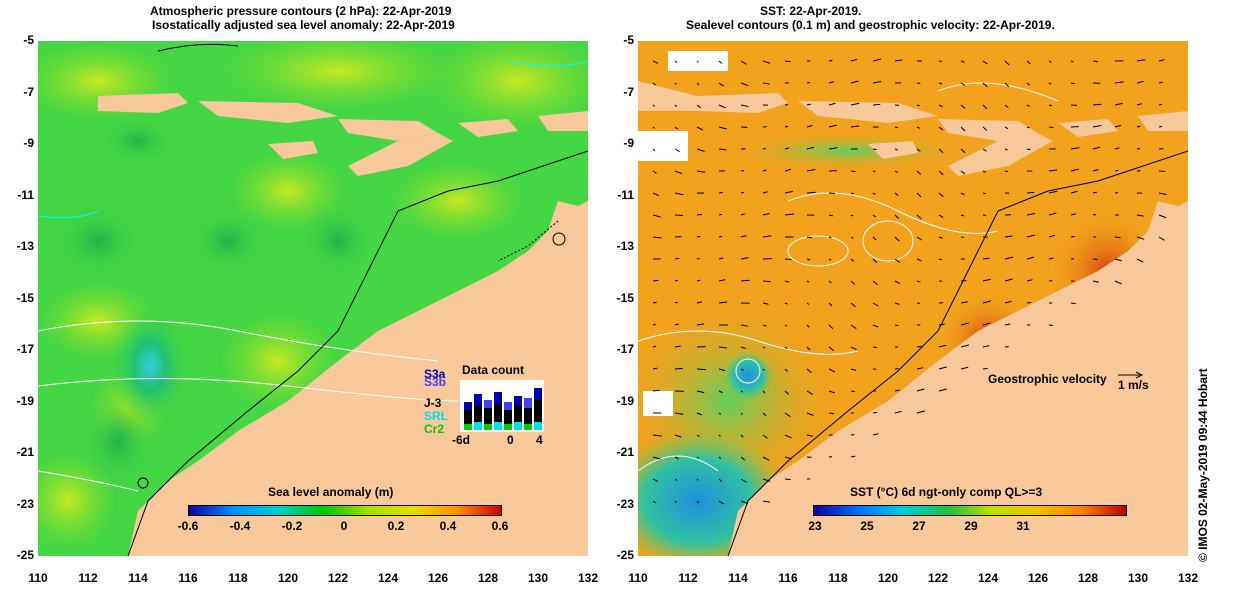 Image resolution: width=1250 pixels, height=590 pixels. Describe the element at coordinates (946, 492) in the screenshot. I see `sst-colorbar-label: SST (°C) 6d ngt-only comp QL>=3` at that location.